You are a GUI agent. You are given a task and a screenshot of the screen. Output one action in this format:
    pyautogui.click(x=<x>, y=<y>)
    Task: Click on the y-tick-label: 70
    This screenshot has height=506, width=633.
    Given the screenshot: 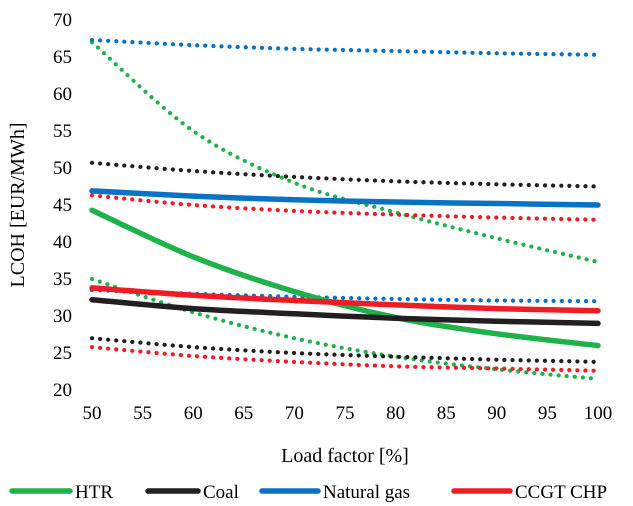 What is the action you would take?
    pyautogui.click(x=62, y=20)
    